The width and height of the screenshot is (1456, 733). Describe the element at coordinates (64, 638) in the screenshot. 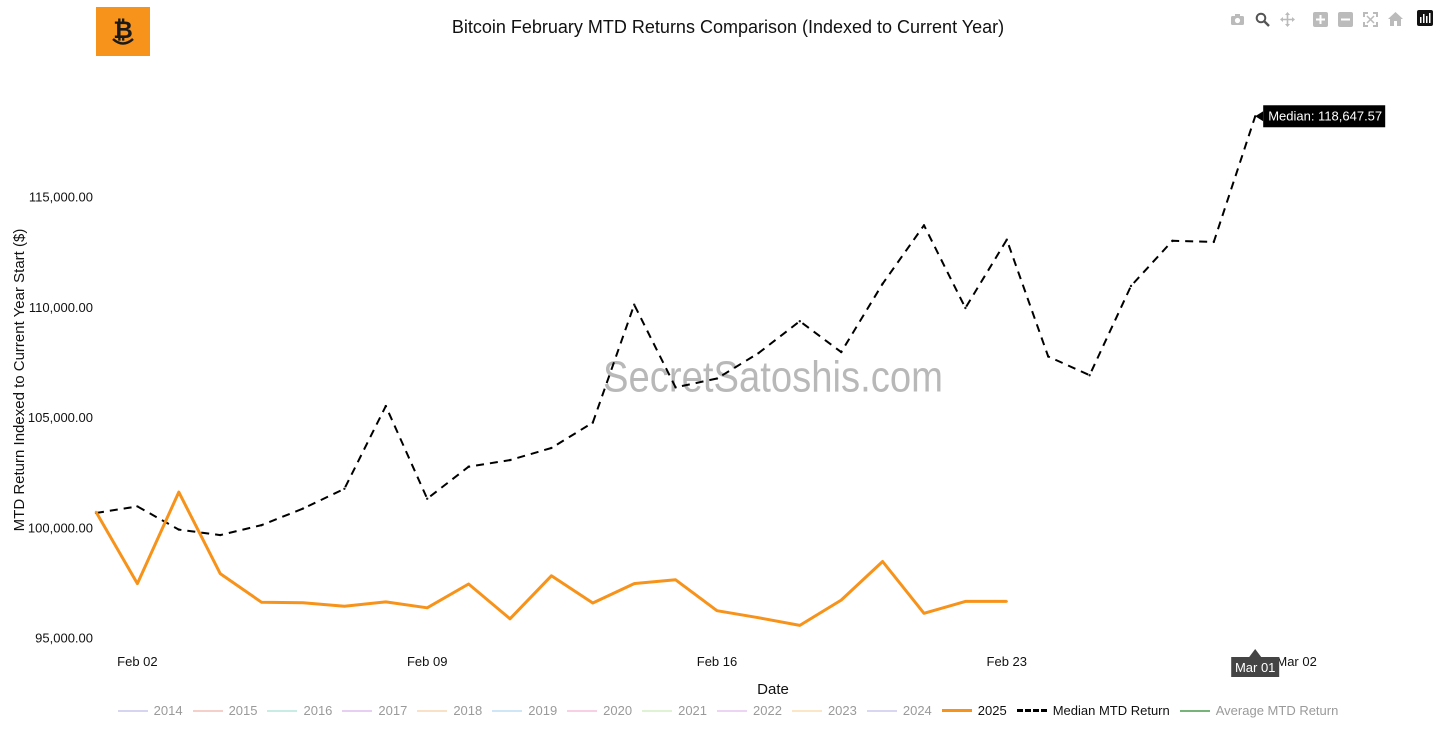

I see `y-tick-label: 95,000.00` at that location.